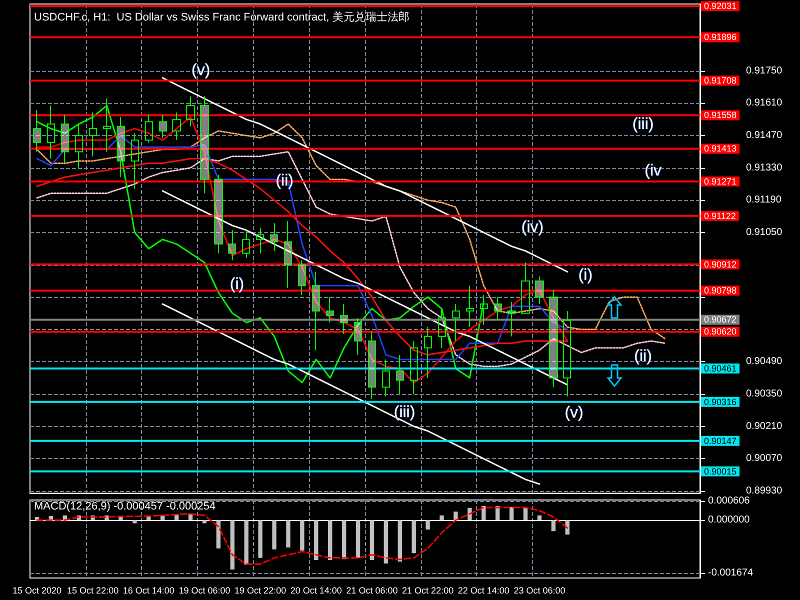 This screenshot has height=600, width=800. What do you see at coordinates (93, 591) in the screenshot?
I see `x-tick-label: 15 Oct 22:00` at bounding box center [93, 591].